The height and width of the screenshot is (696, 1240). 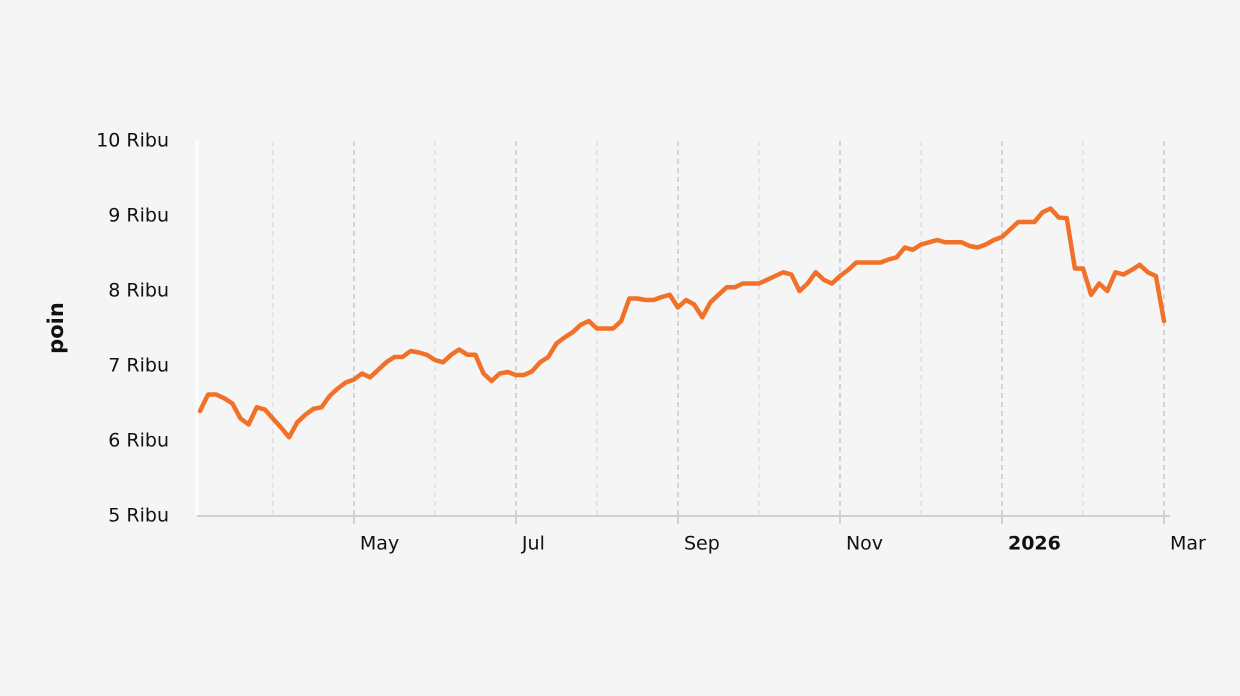 I want to click on y-axis-title: poin, so click(x=56, y=328).